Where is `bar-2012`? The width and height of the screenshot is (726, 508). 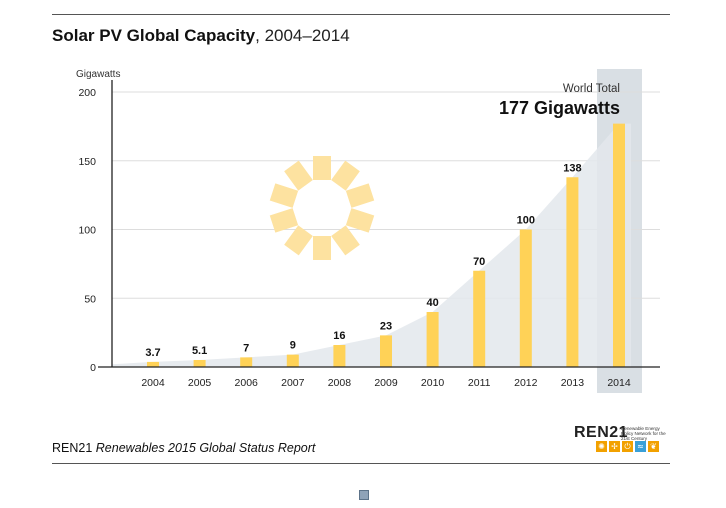
bar-2012 is located at coordinates (525, 298).